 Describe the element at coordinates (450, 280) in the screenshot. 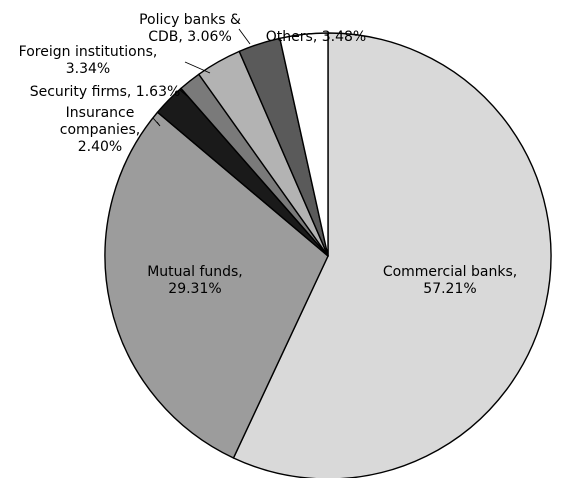

I see `slice-label-commercial-banks: Commercial banks, 57.21%` at that location.